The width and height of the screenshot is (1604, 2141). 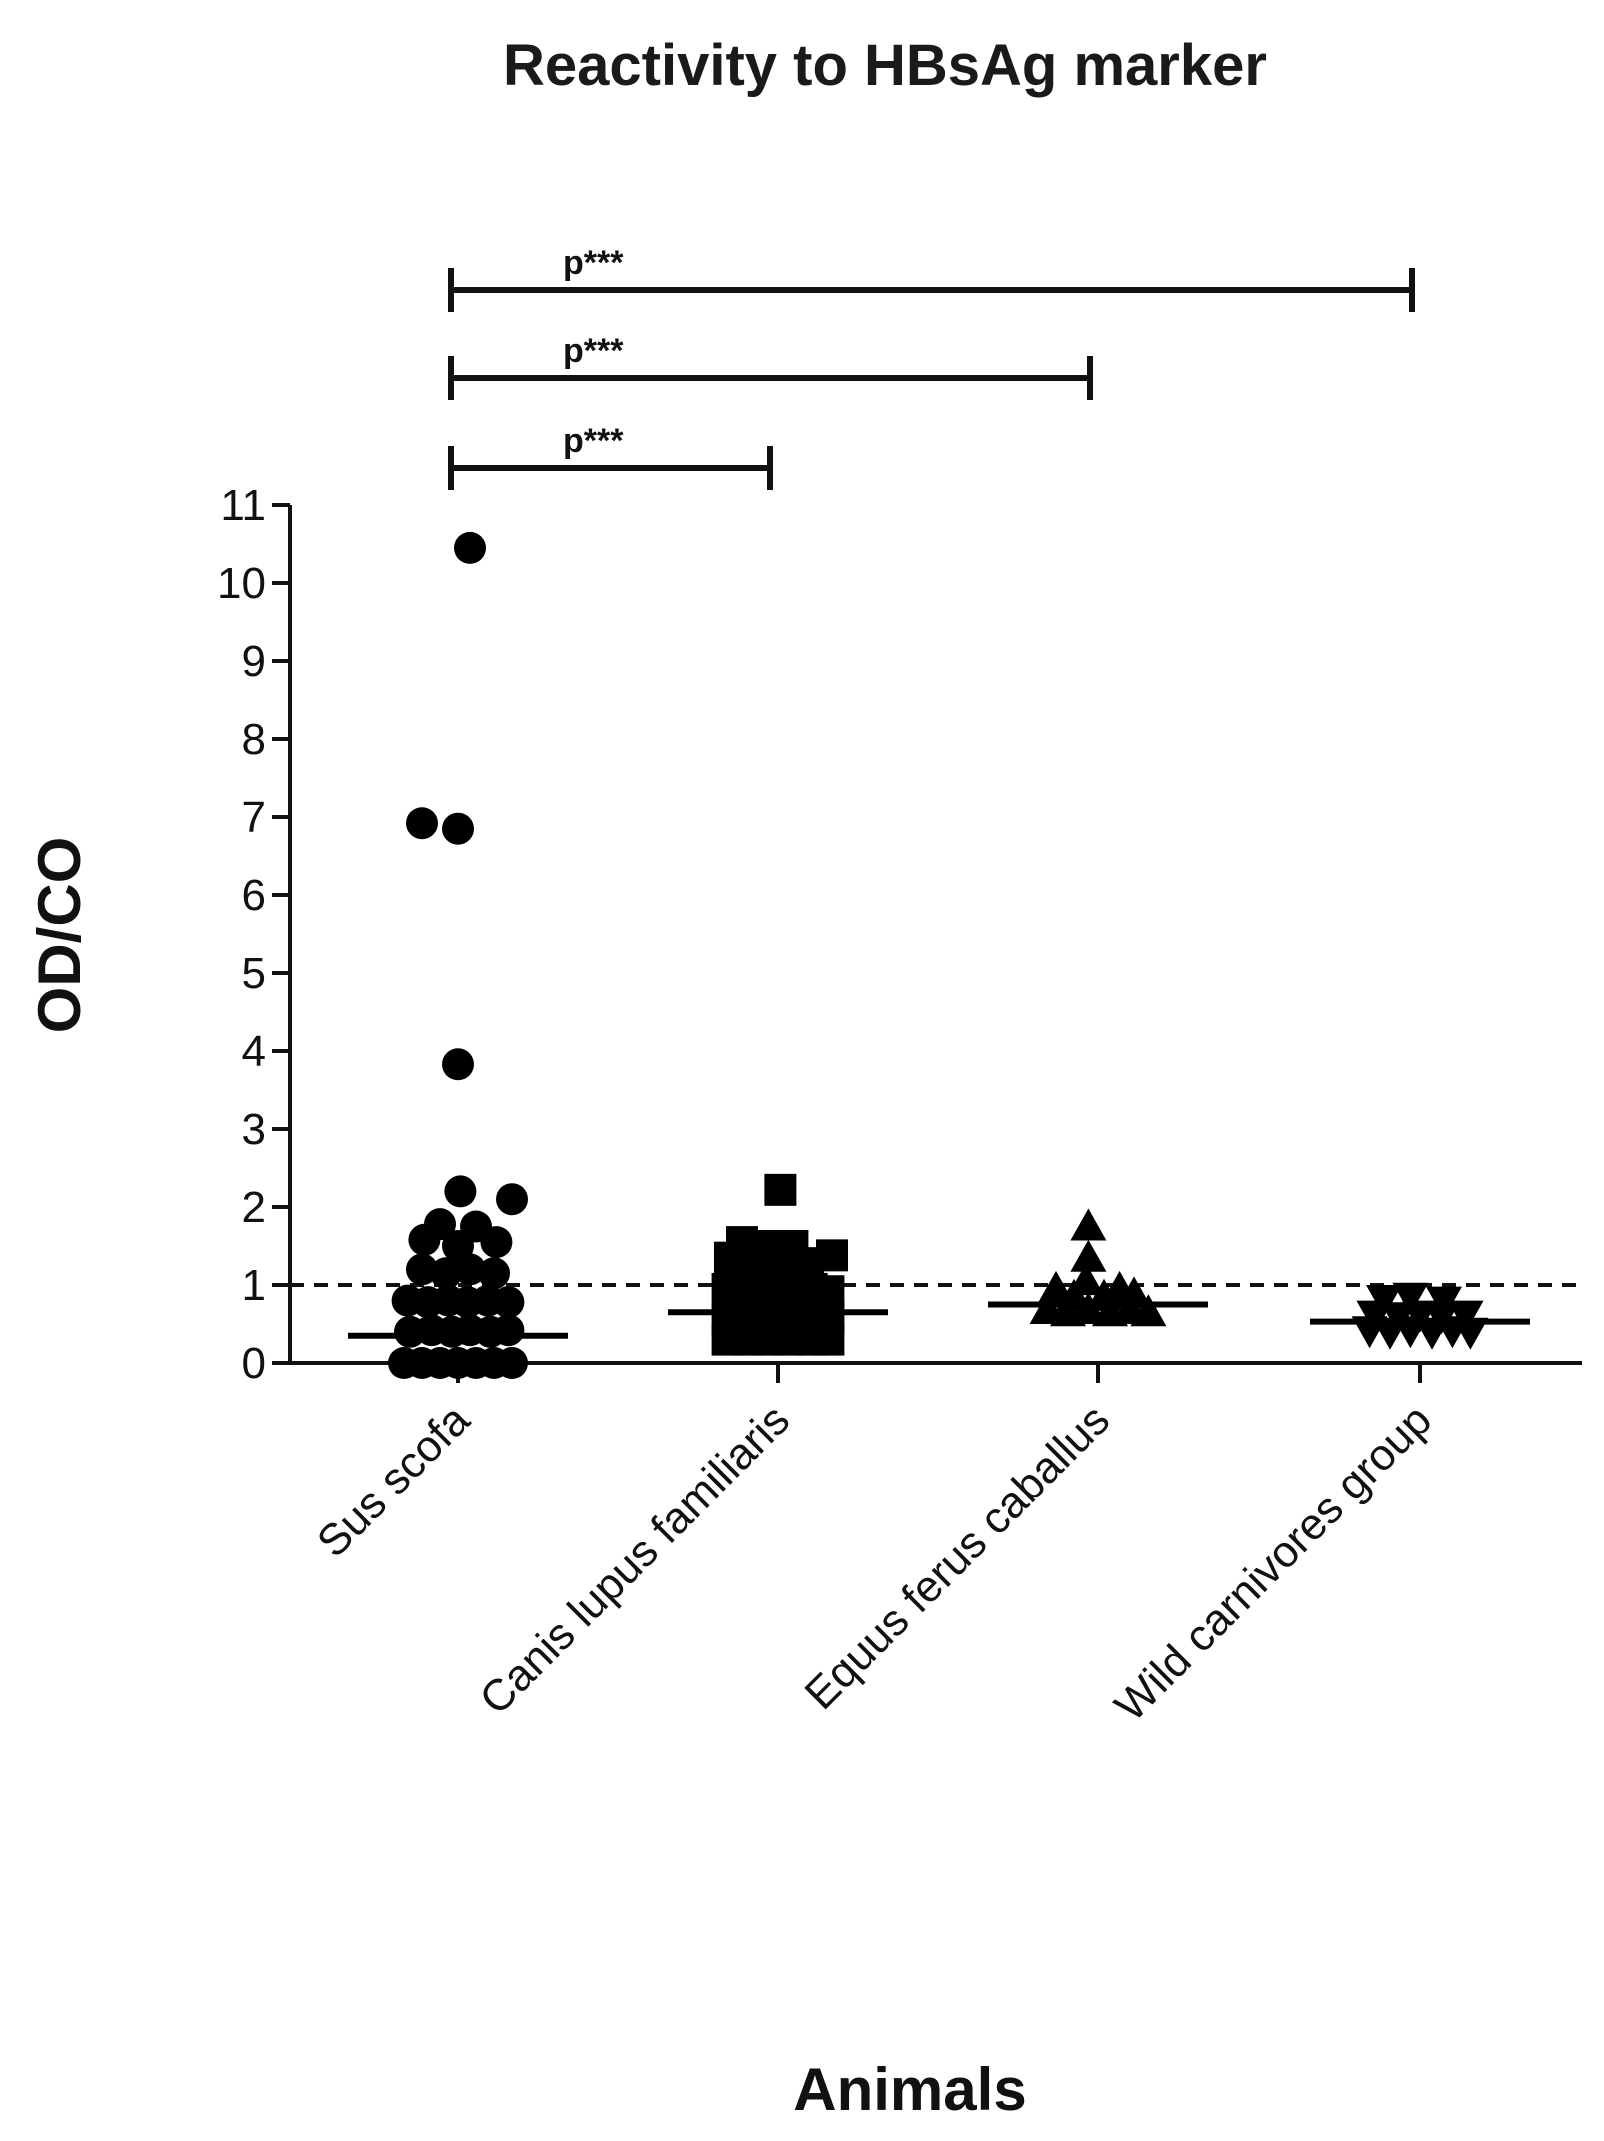 I want to click on y-tick-label: 3, so click(x=254, y=1129).